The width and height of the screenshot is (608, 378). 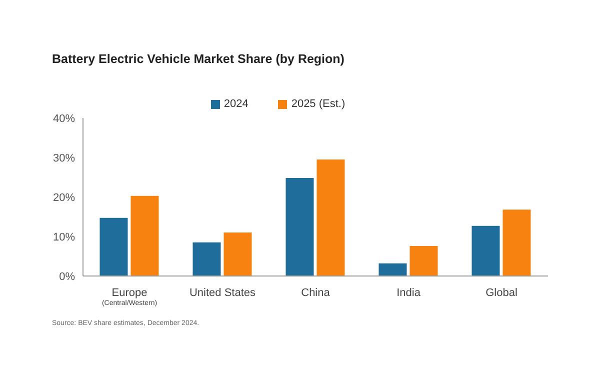 What do you see at coordinates (222, 293) in the screenshot?
I see `x-tick-label: United States` at bounding box center [222, 293].